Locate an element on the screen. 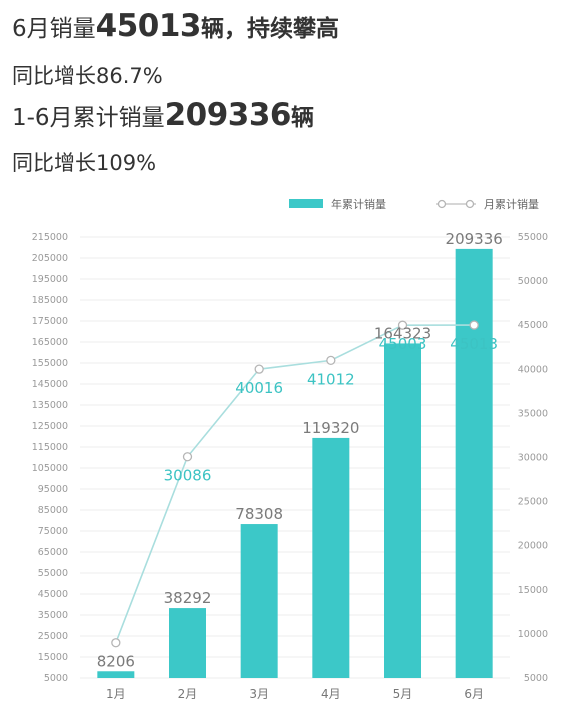 This screenshot has height=724, width=585. legend-line-marker-right is located at coordinates (470, 204).